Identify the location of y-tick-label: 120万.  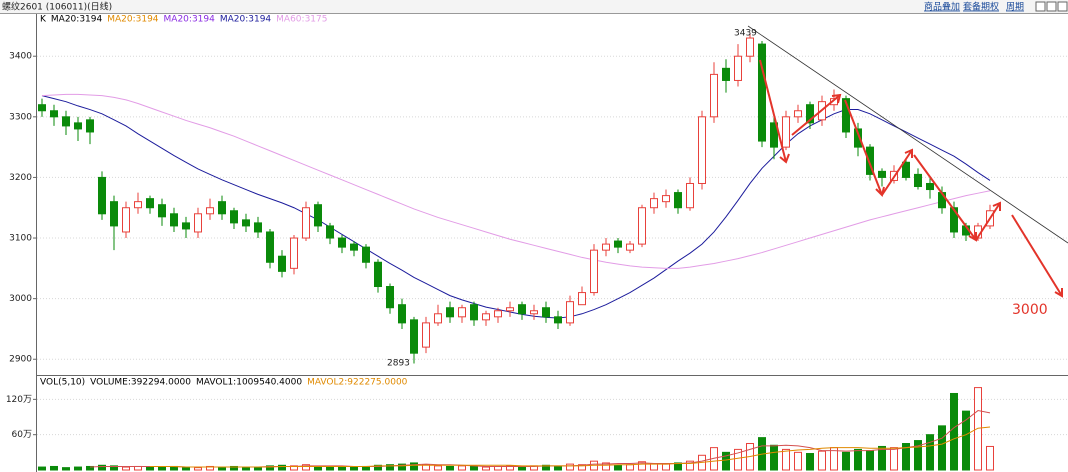
(19, 400).